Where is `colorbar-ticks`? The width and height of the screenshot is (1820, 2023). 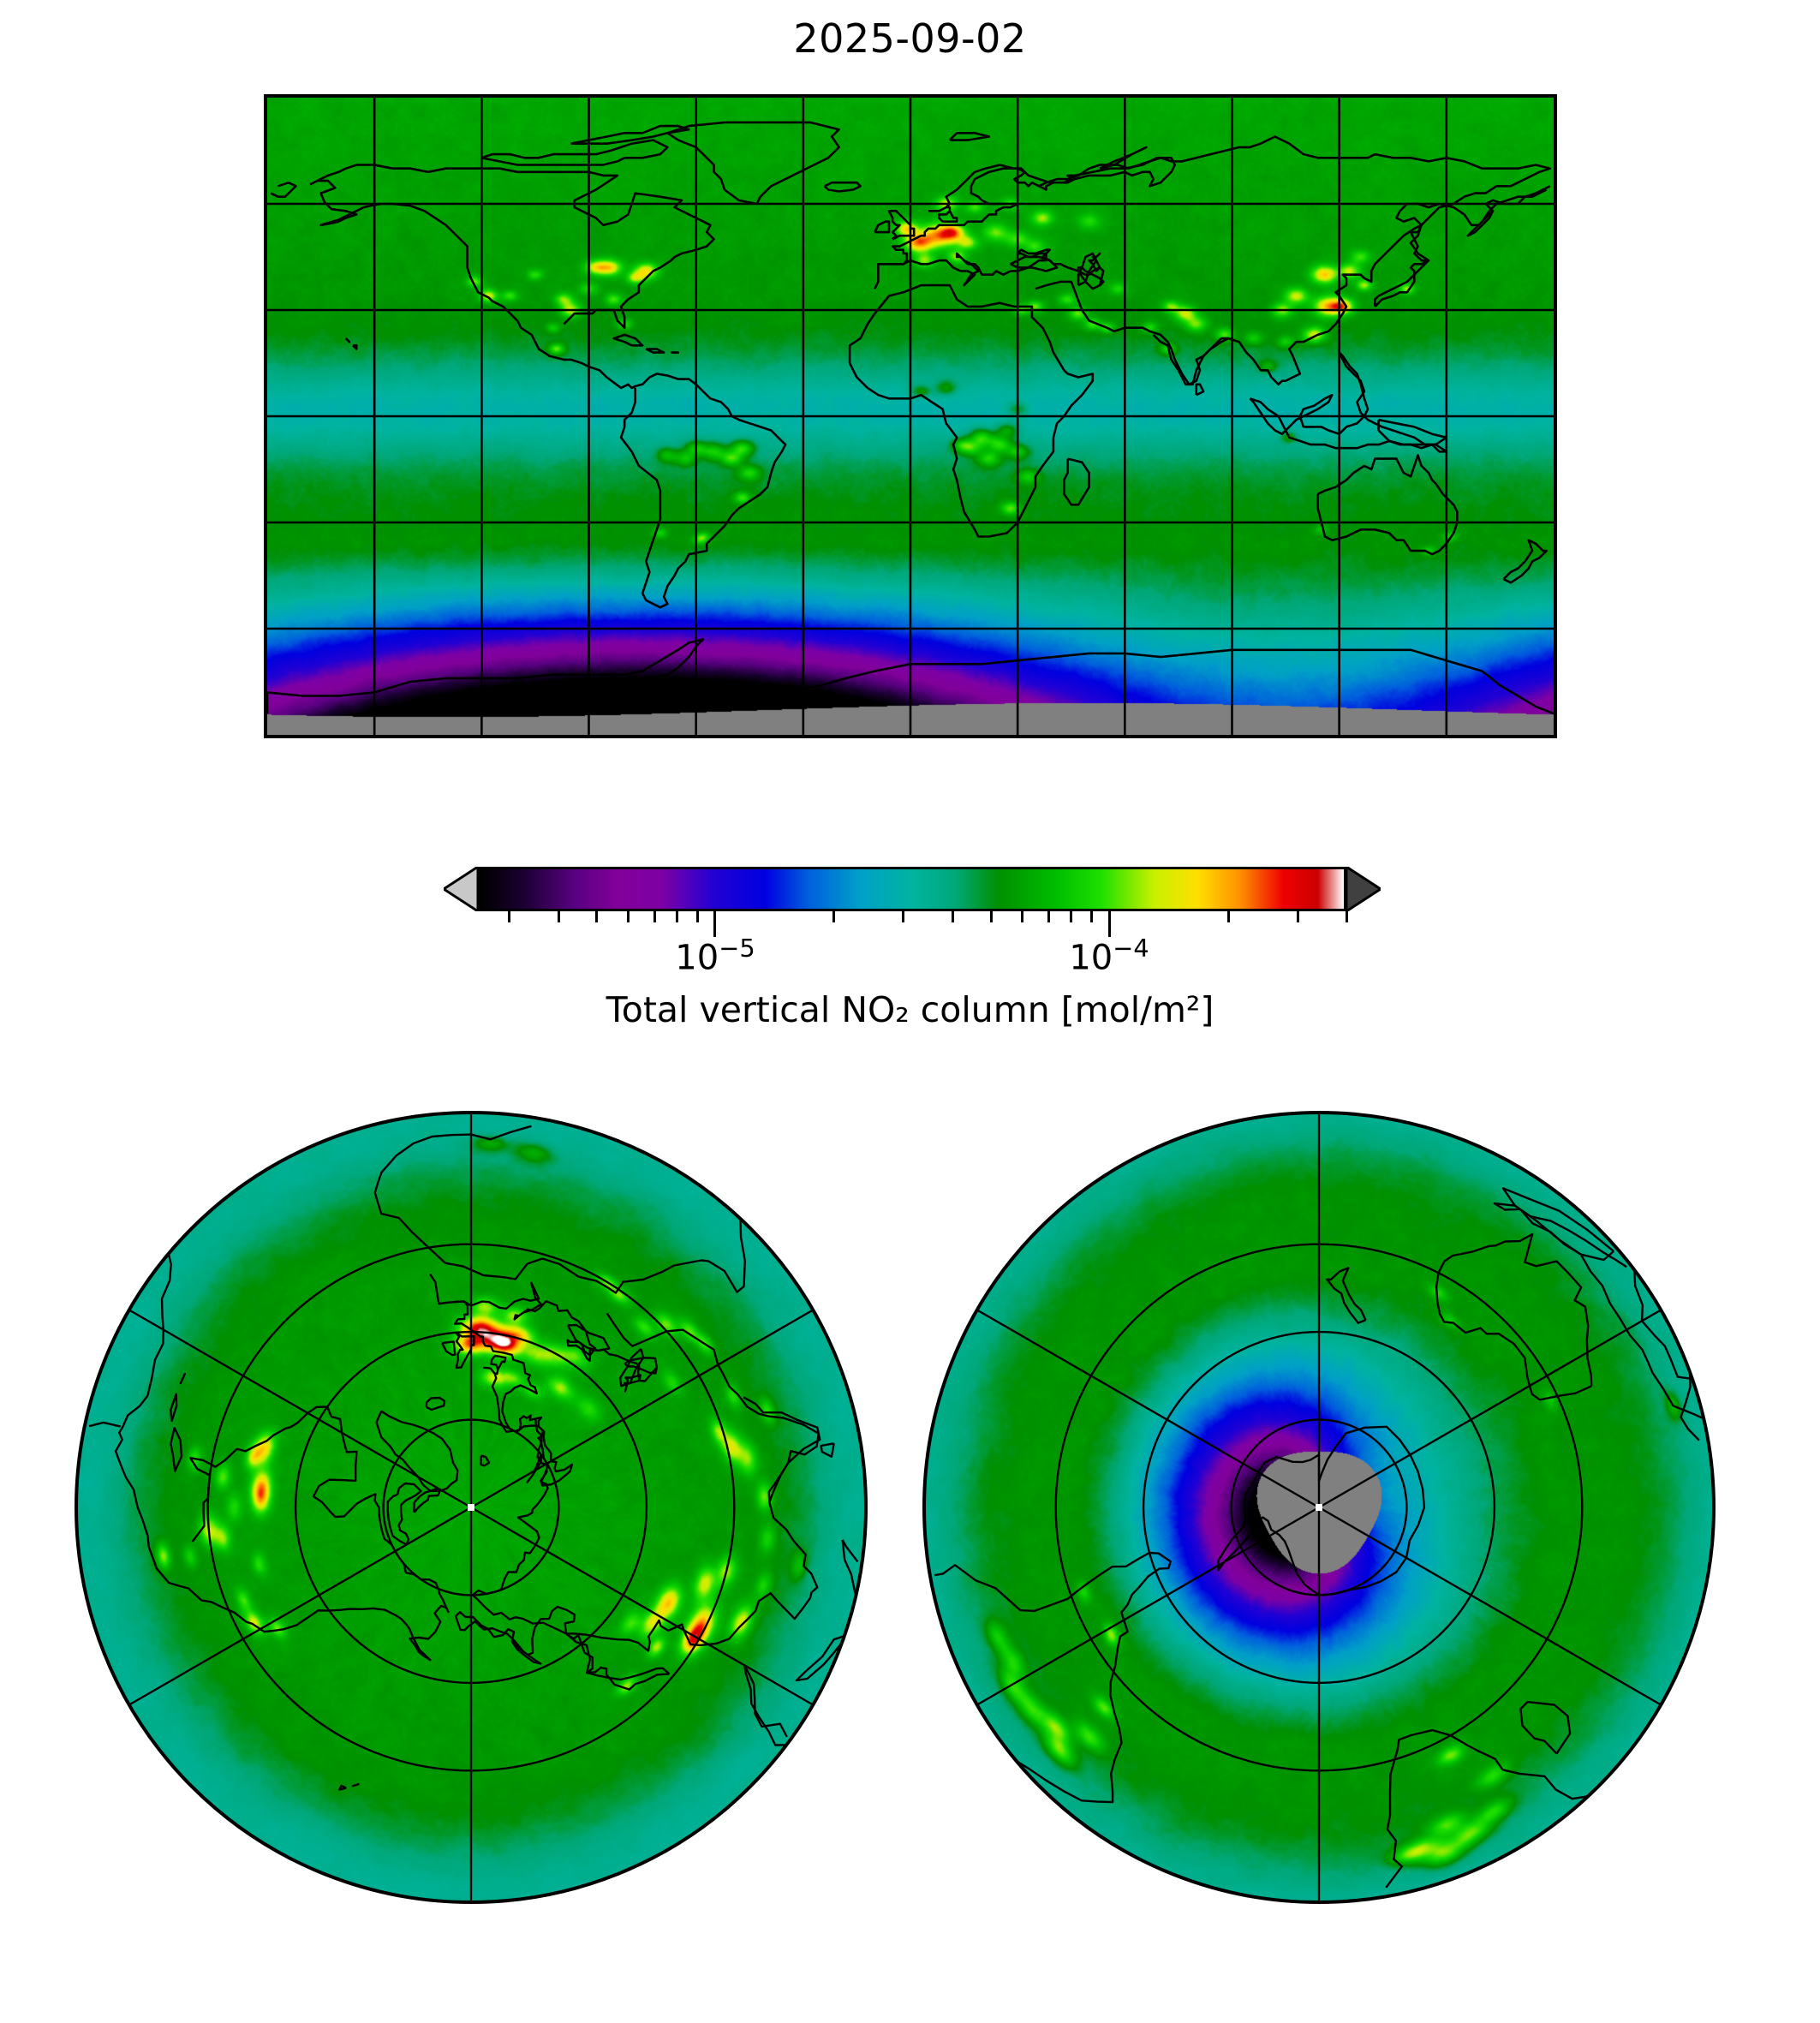 colorbar-ticks is located at coordinates (913, 924).